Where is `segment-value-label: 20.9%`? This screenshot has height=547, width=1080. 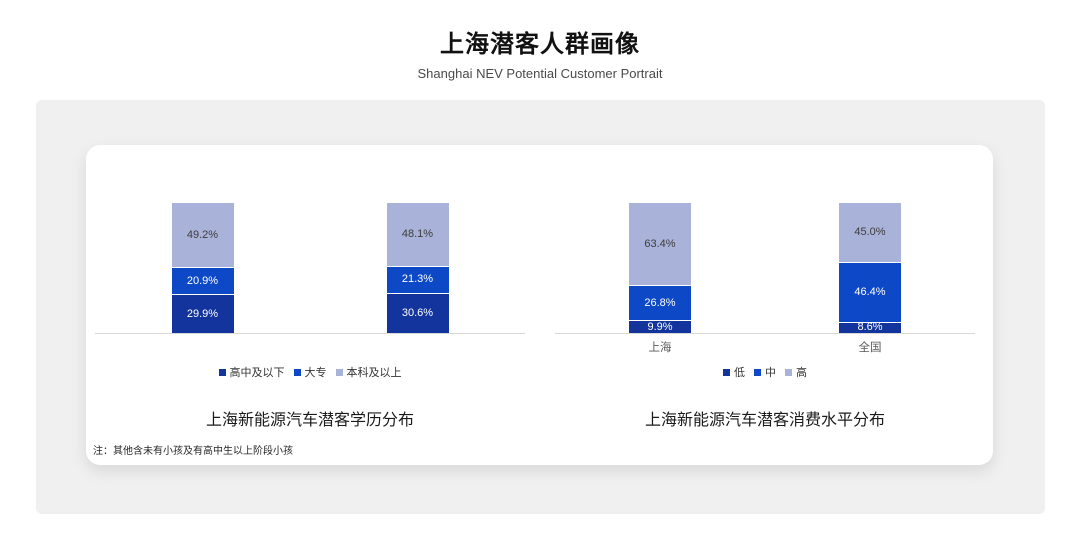 segment-value-label: 20.9% is located at coordinates (202, 280).